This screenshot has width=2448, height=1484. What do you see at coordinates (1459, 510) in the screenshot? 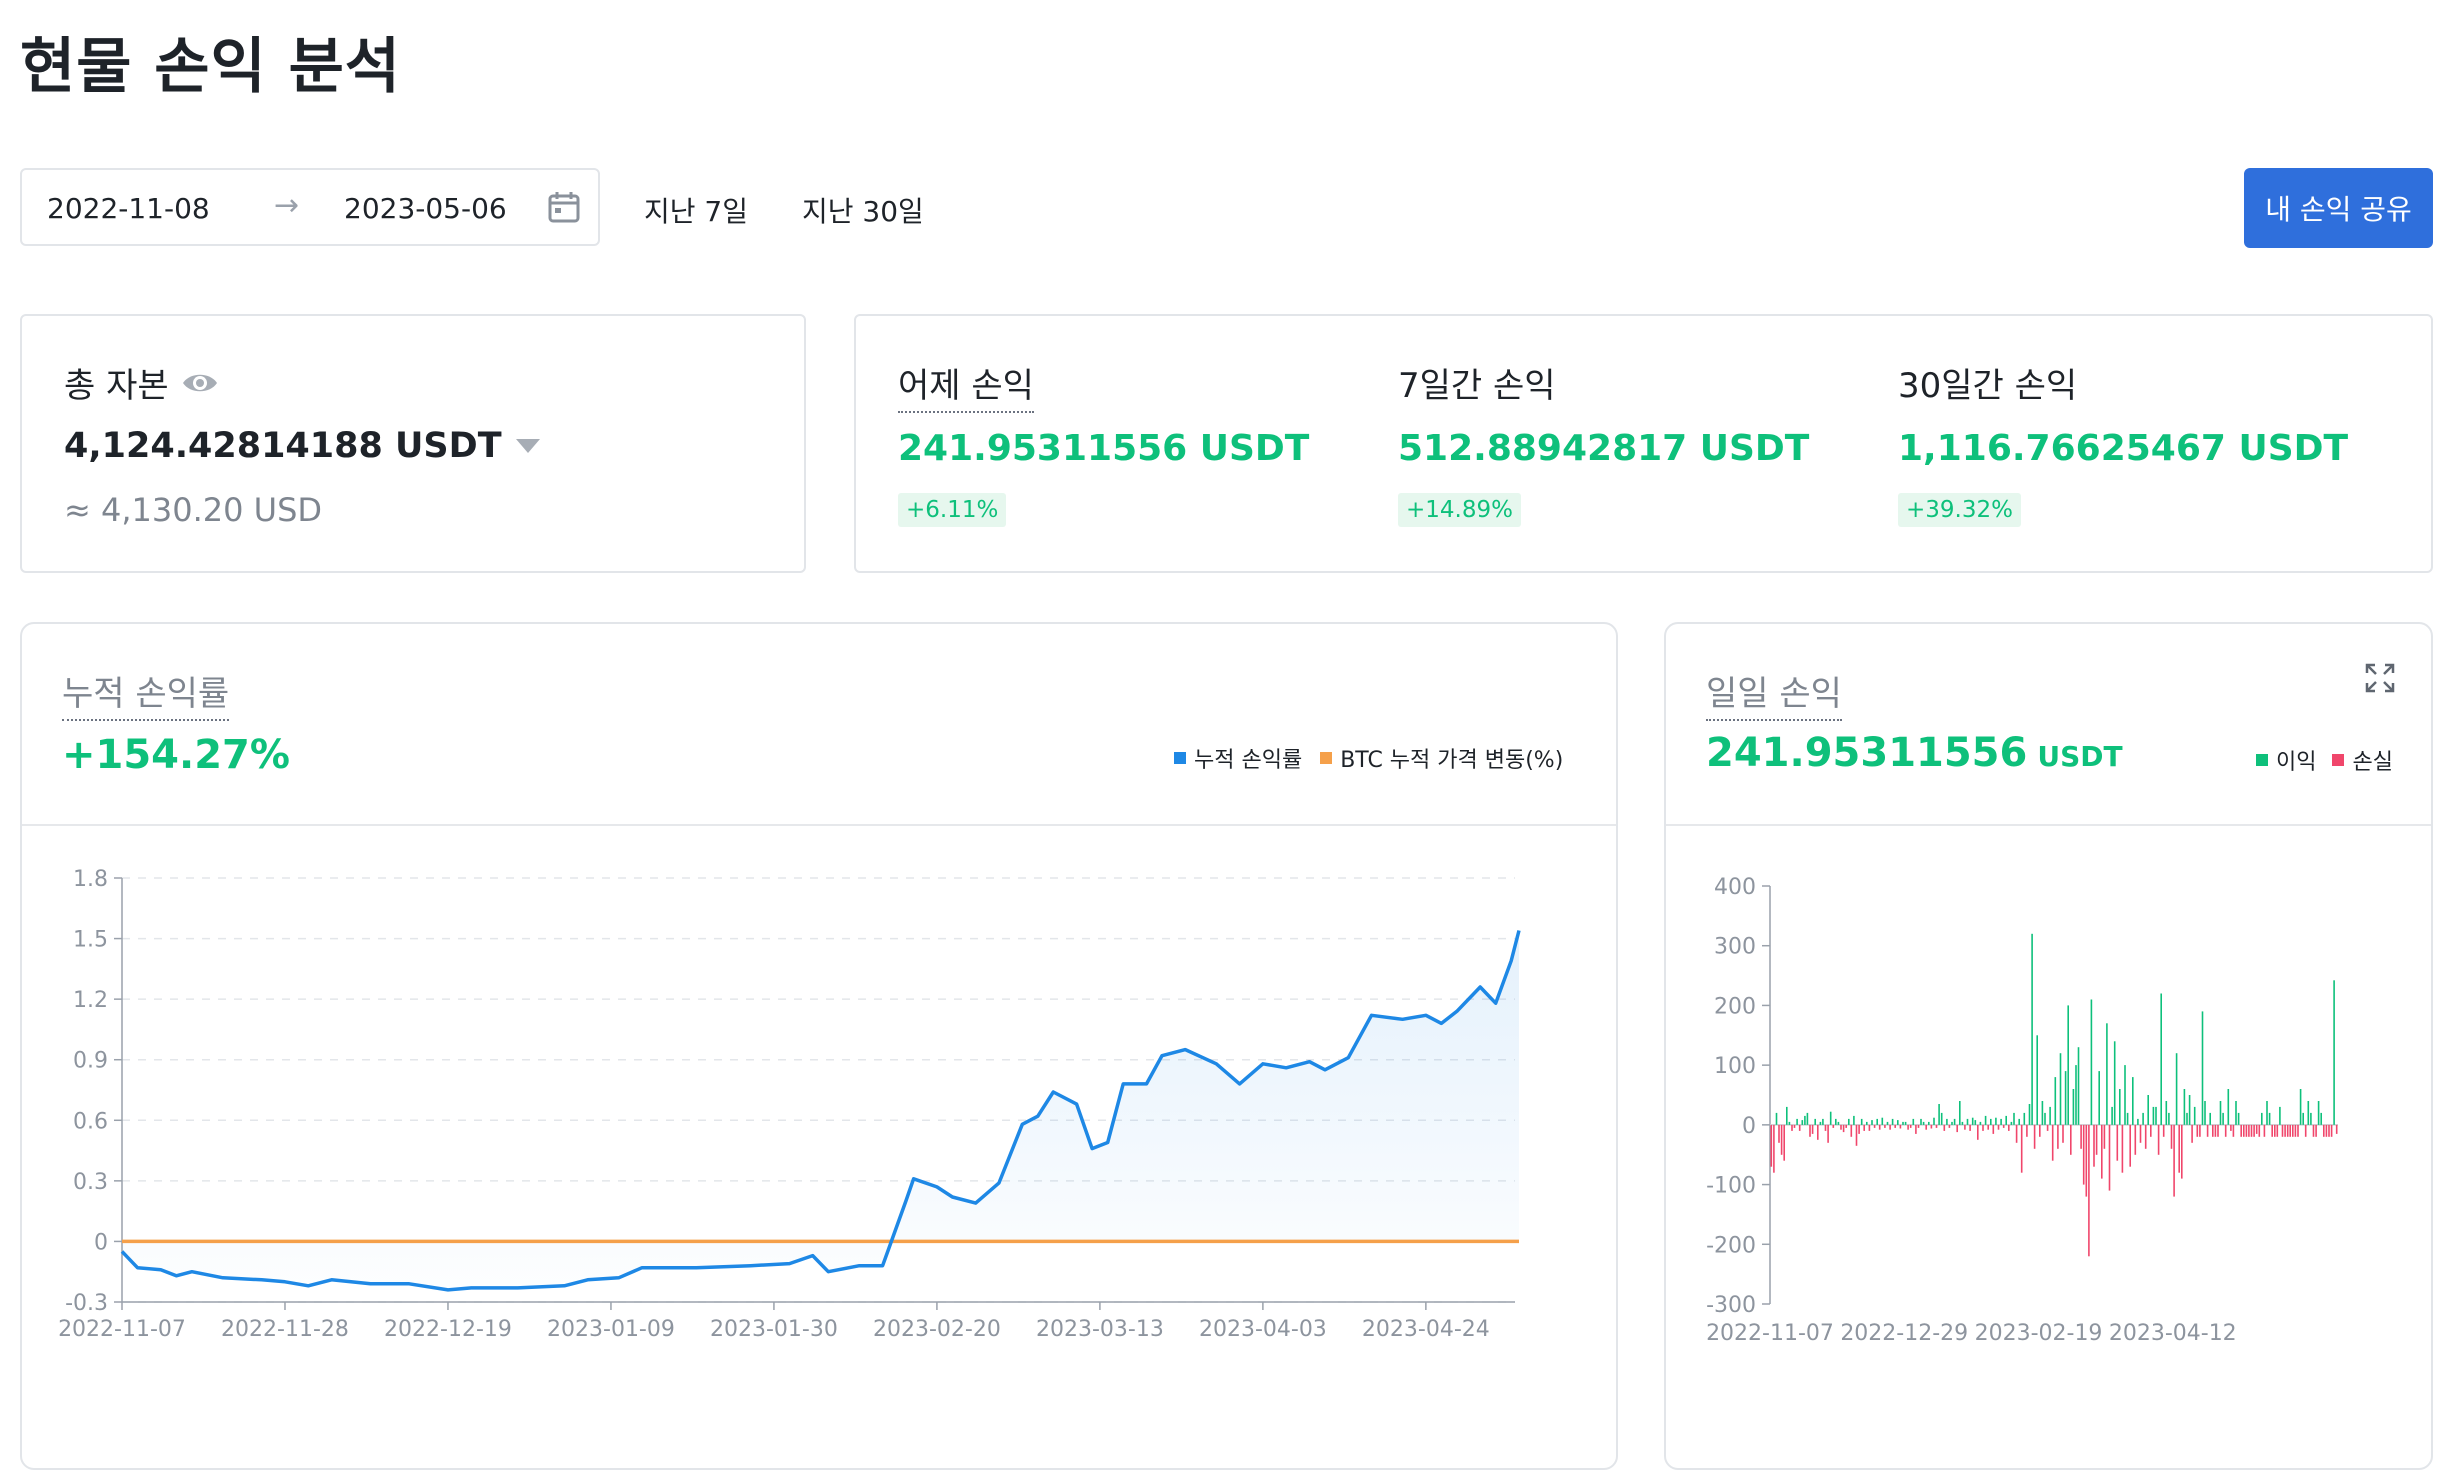
I see `7day-pnl-pct: +14.89%` at bounding box center [1459, 510].